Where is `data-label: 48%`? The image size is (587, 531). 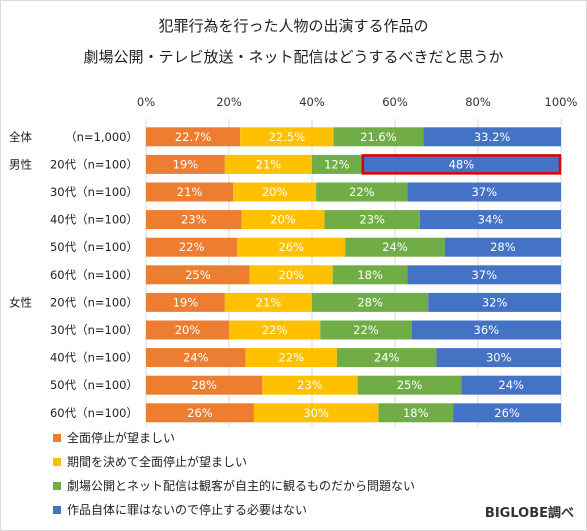
data-label: 48% is located at coordinates (462, 164).